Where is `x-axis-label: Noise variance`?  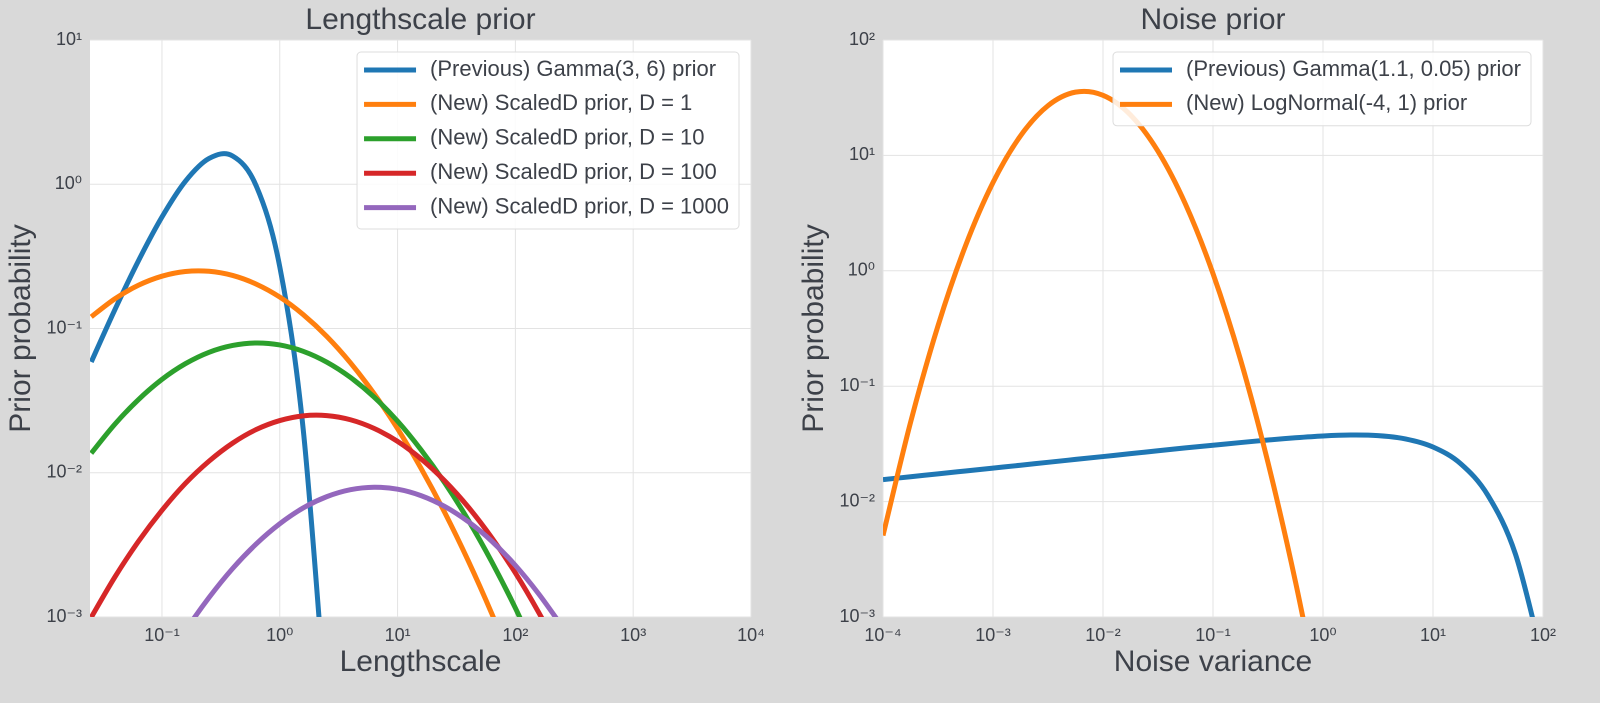
x-axis-label: Noise variance is located at coordinates (1213, 661).